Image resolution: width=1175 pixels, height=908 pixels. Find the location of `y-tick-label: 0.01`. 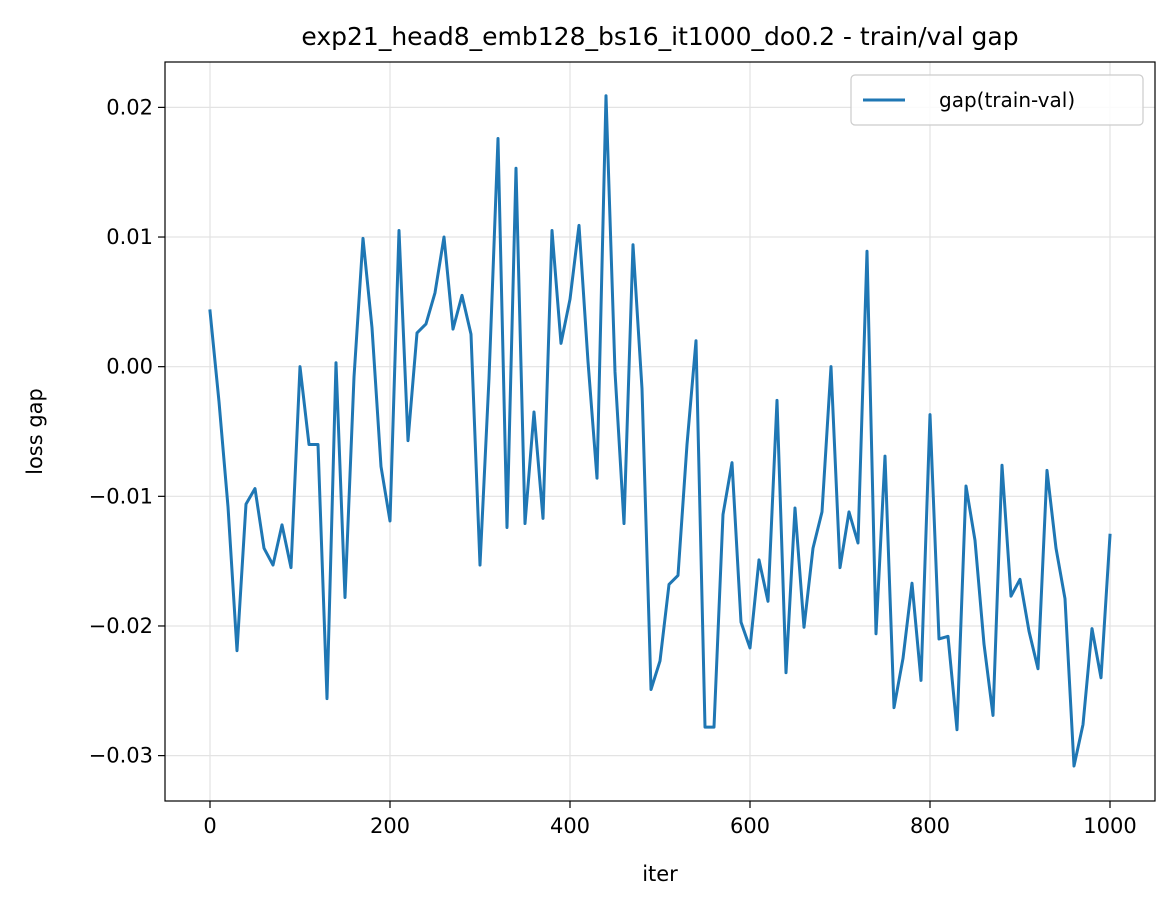

y-tick-label: 0.01 is located at coordinates (129, 237).